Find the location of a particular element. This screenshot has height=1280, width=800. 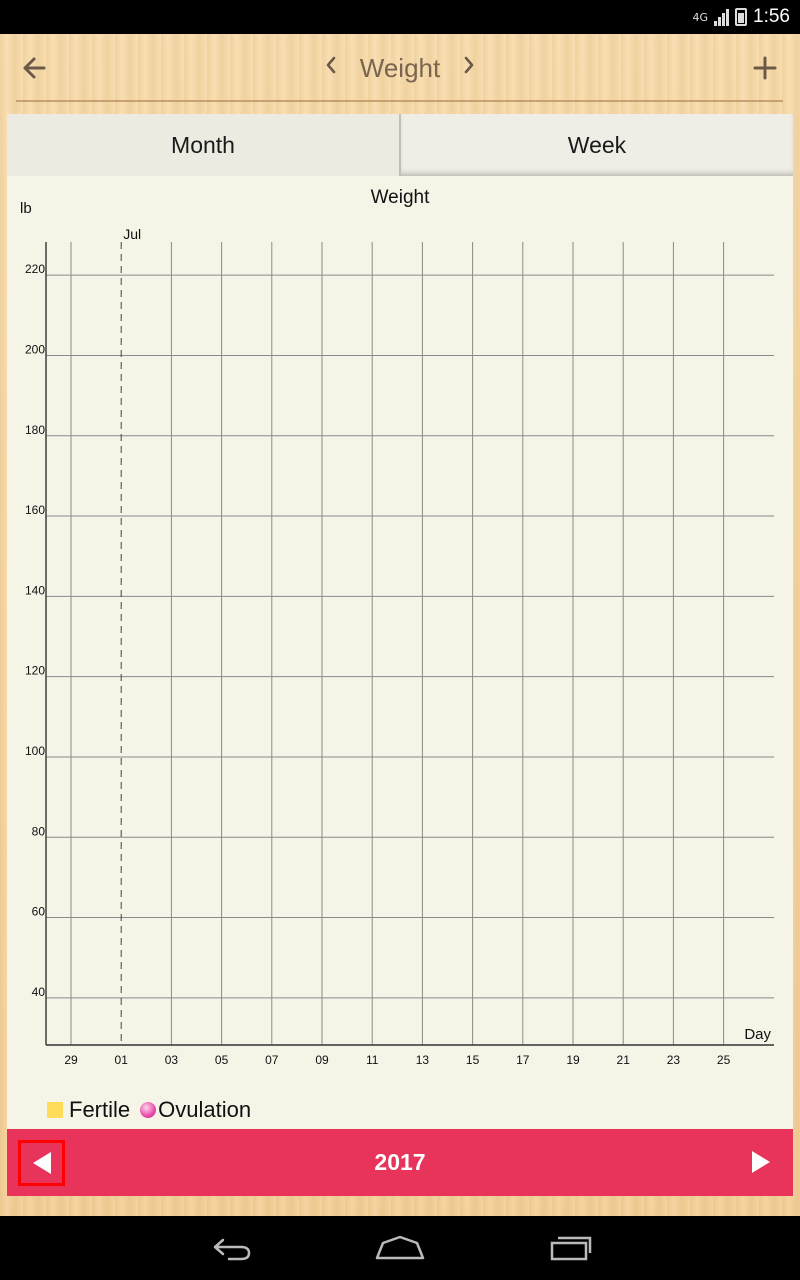

ovulation-swatch is located at coordinates (148, 1110).